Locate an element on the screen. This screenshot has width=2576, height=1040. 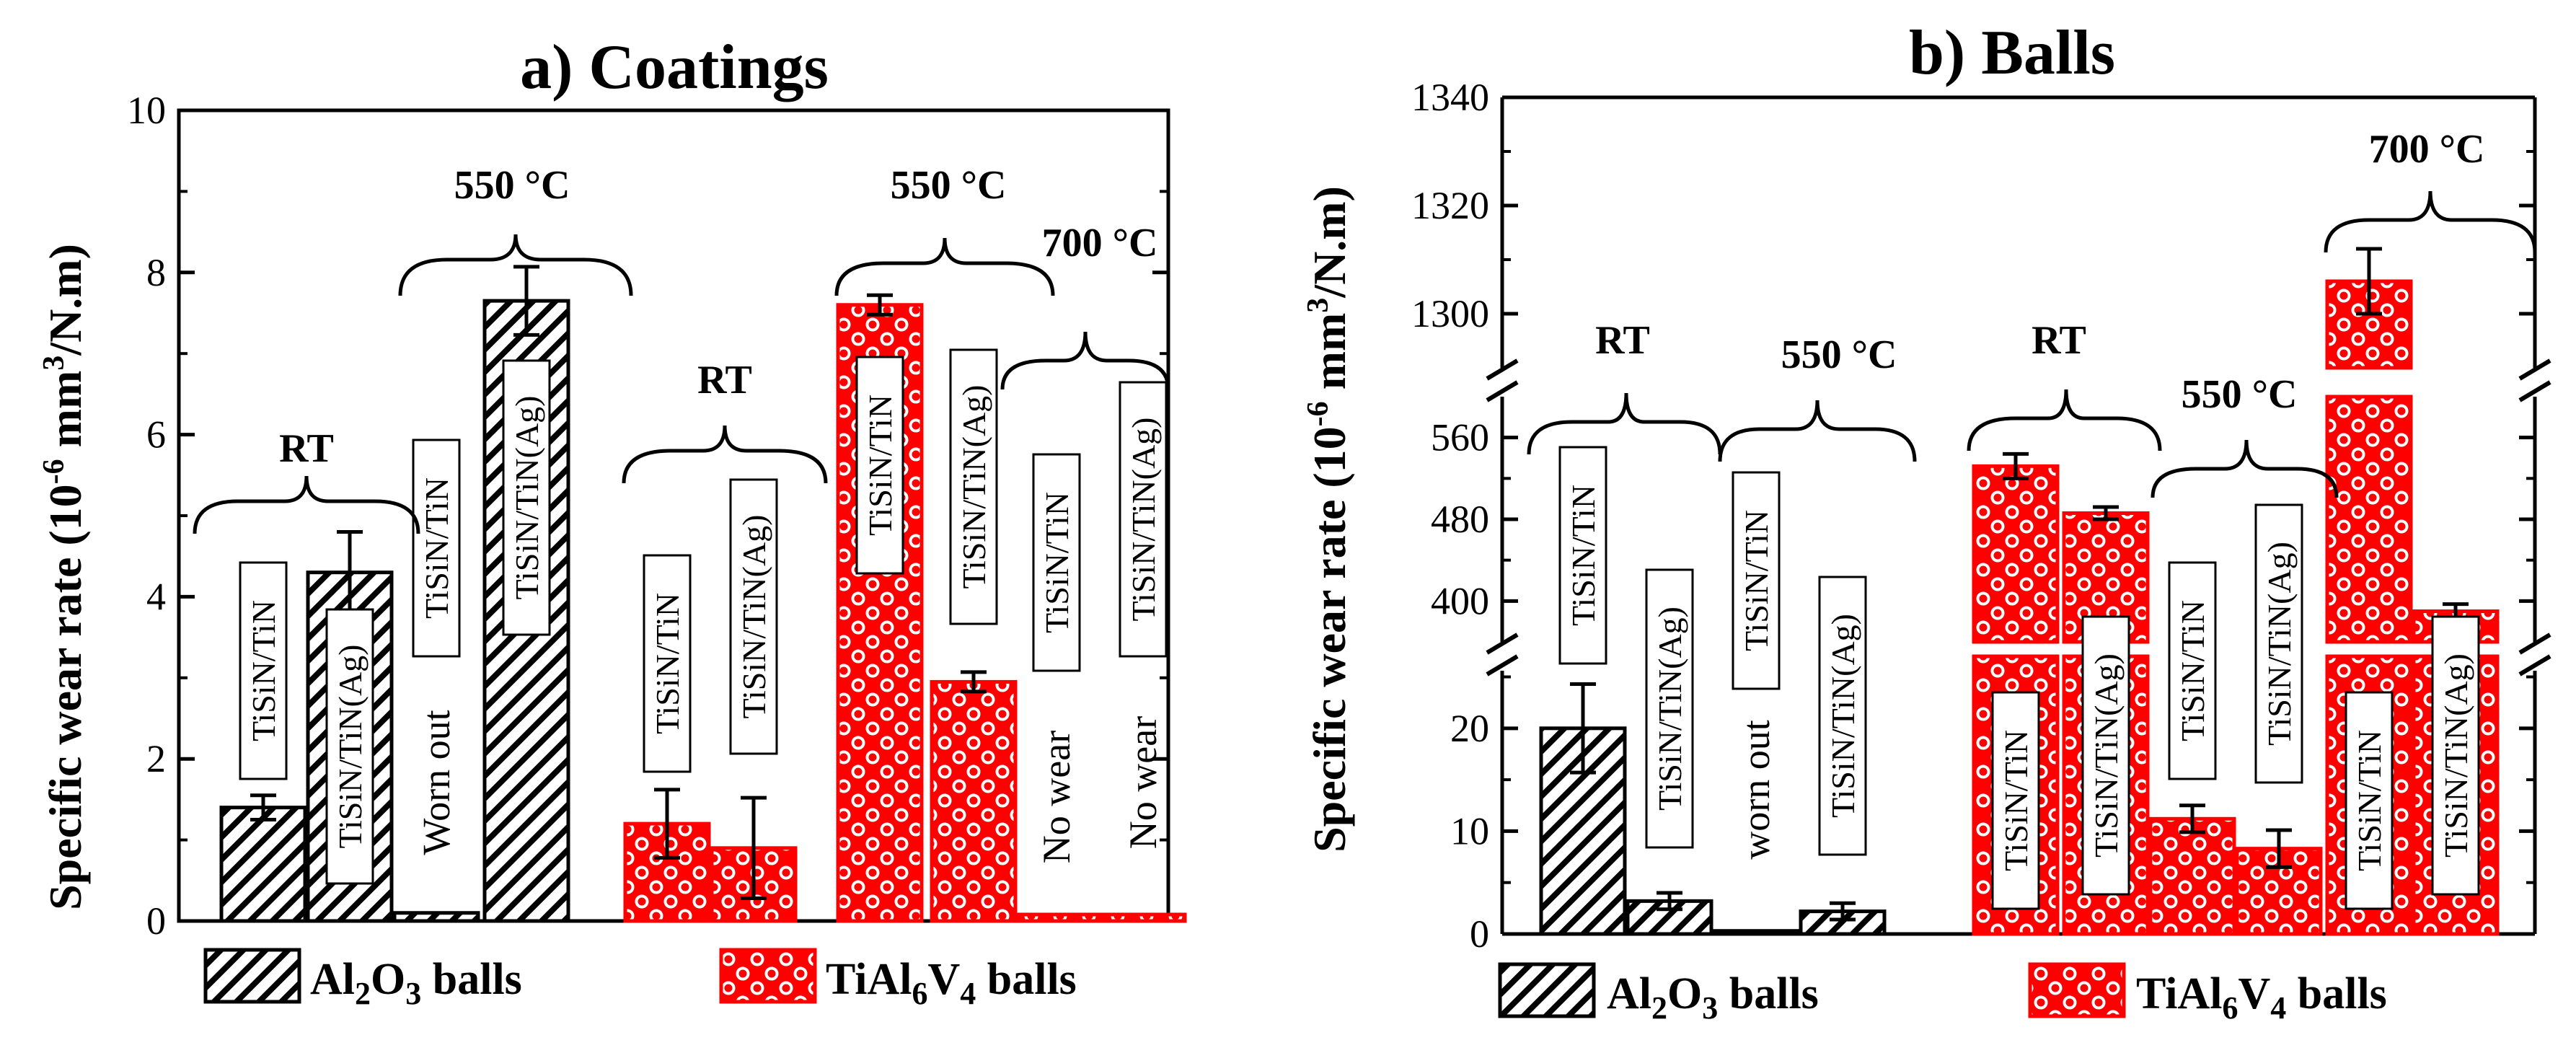
panel-a-brace-rt-ti is located at coordinates (725, 454).